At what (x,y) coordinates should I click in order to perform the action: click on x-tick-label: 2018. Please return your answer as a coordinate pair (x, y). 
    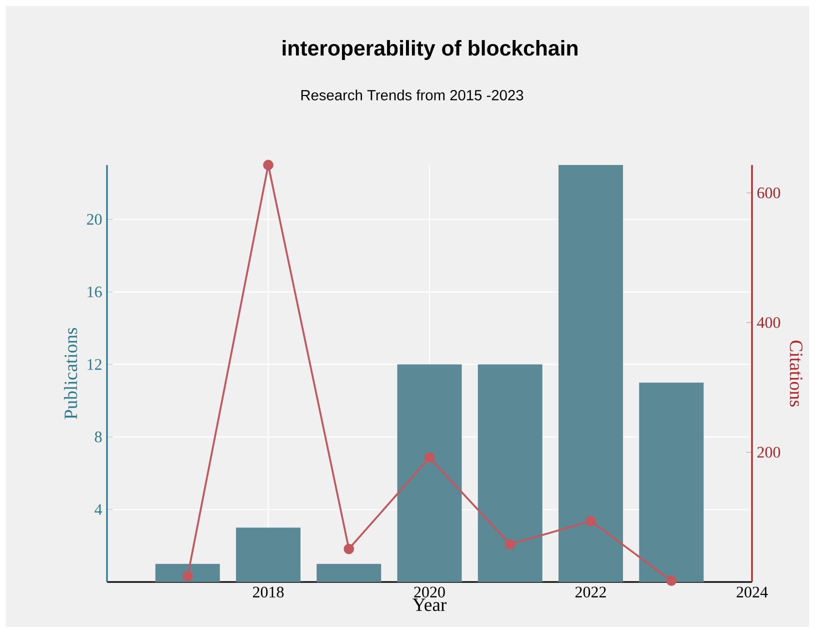
    Looking at the image, I should click on (268, 592).